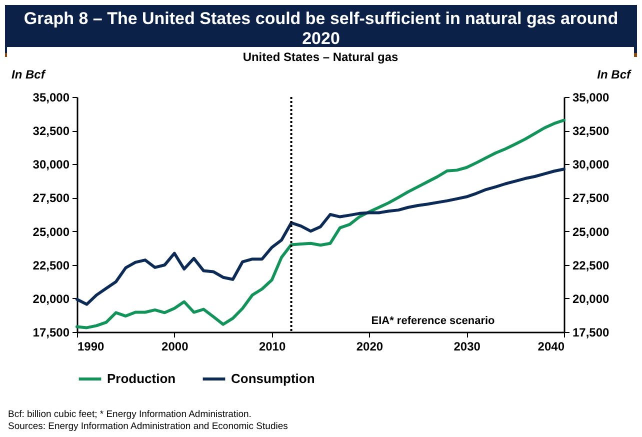  Describe the element at coordinates (51, 97) in the screenshot. I see `y-tick-label: 35,000` at that location.